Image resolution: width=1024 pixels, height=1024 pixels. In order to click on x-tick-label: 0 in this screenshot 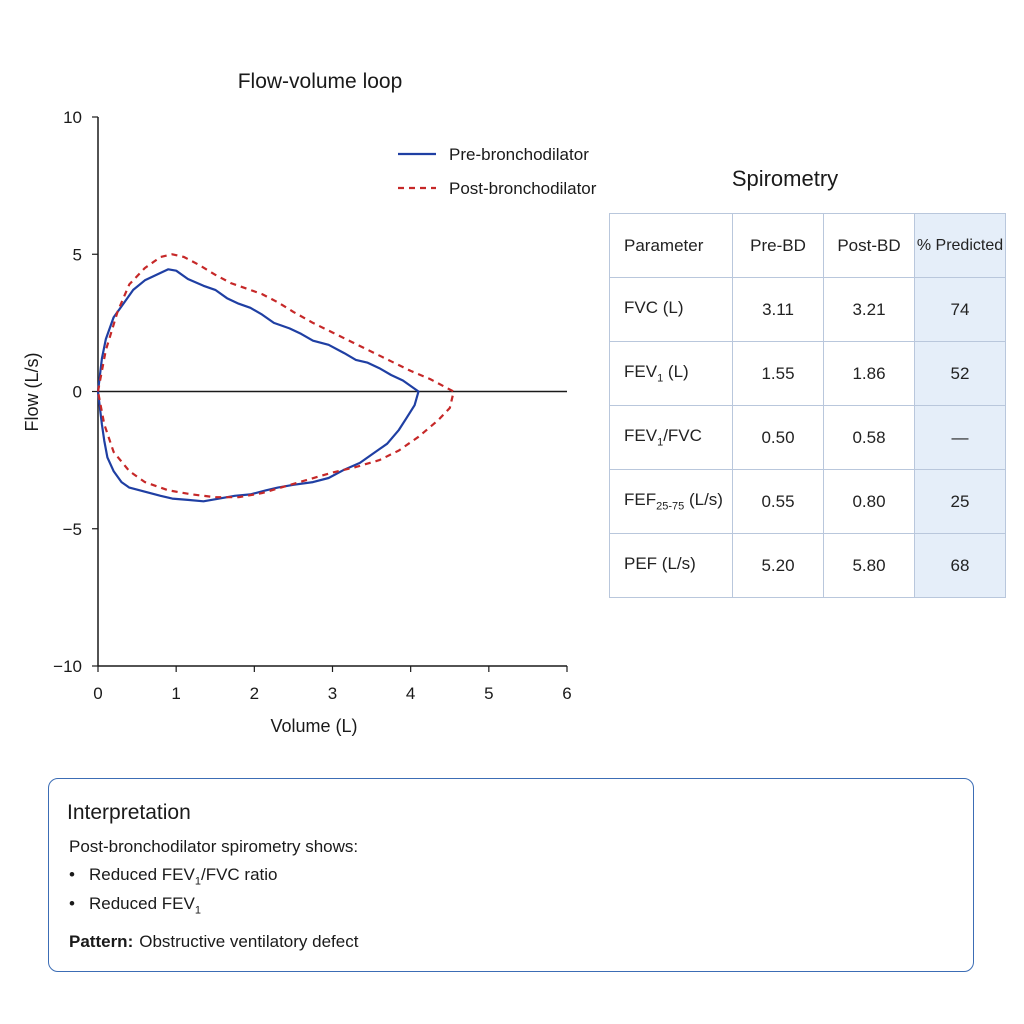, I will do `click(97, 693)`.